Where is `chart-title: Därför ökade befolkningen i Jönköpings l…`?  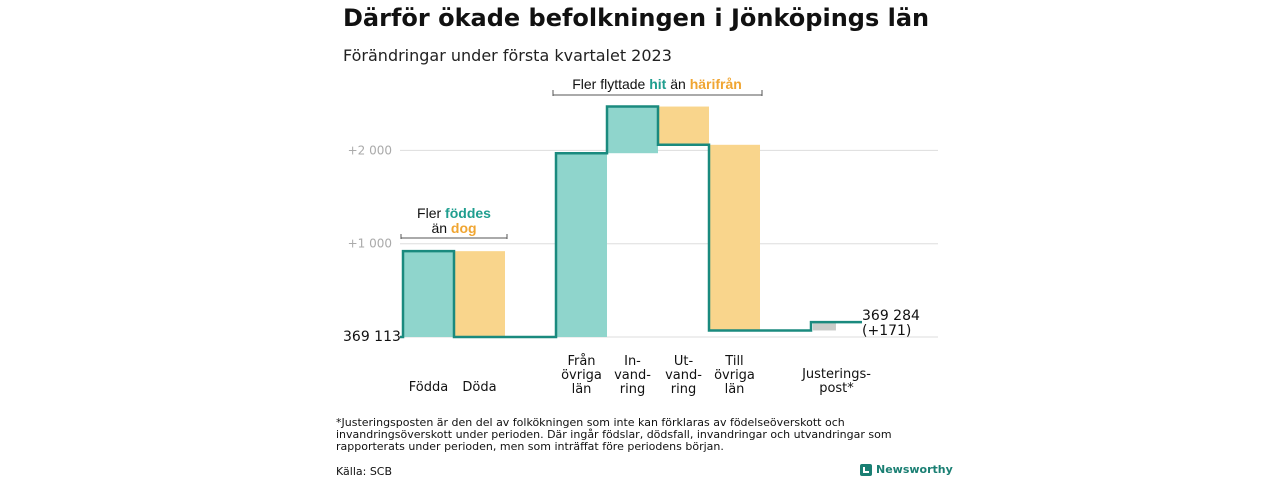
chart-title: Därför ökade befolkningen i Jönköpings l… is located at coordinates (636, 18).